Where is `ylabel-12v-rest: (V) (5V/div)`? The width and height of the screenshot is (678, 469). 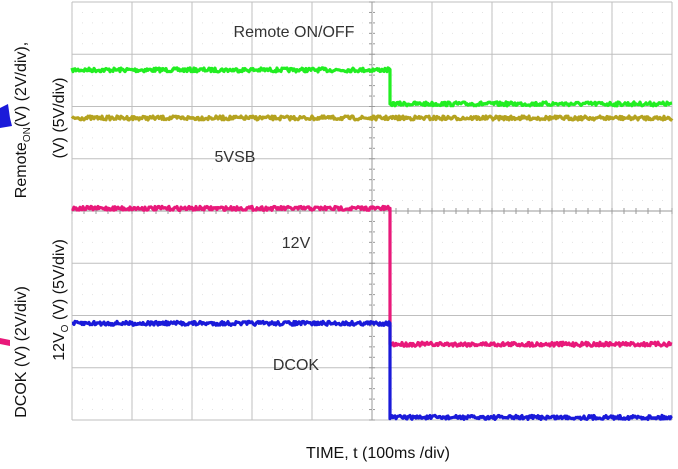
ylabel-12v-rest: (V) (5V/div) is located at coordinates (59, 281).